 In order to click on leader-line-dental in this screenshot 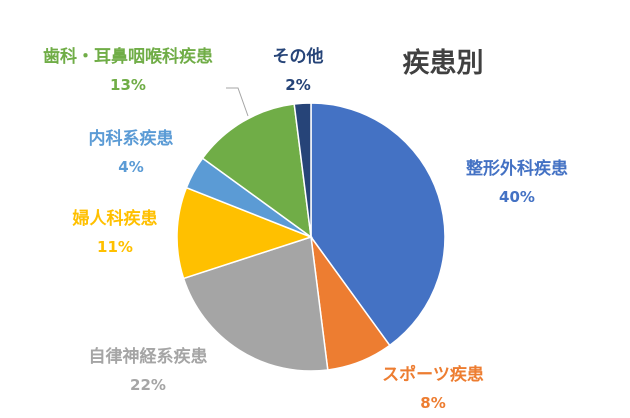, I will do `click(237, 102)`.